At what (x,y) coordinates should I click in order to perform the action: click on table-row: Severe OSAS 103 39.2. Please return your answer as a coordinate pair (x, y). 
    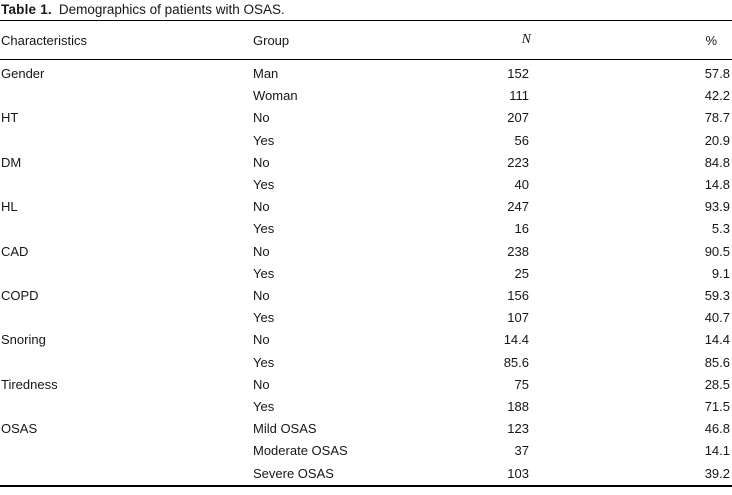
    Looking at the image, I should click on (366, 474).